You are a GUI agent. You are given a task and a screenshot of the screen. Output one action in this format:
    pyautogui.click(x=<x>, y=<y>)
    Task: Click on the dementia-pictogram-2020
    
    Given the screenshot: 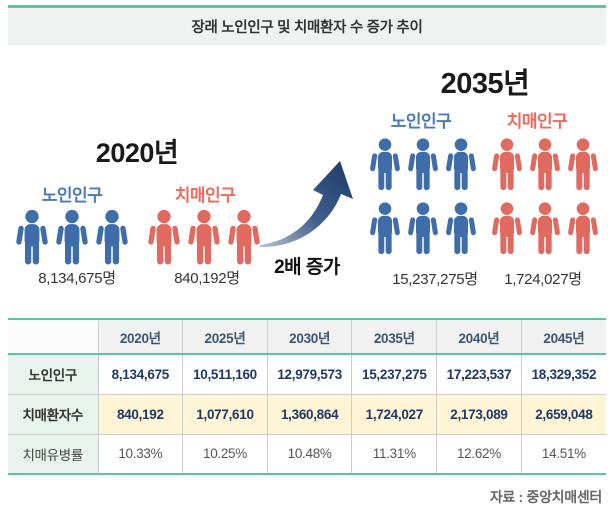 What is the action you would take?
    pyautogui.click(x=204, y=237)
    